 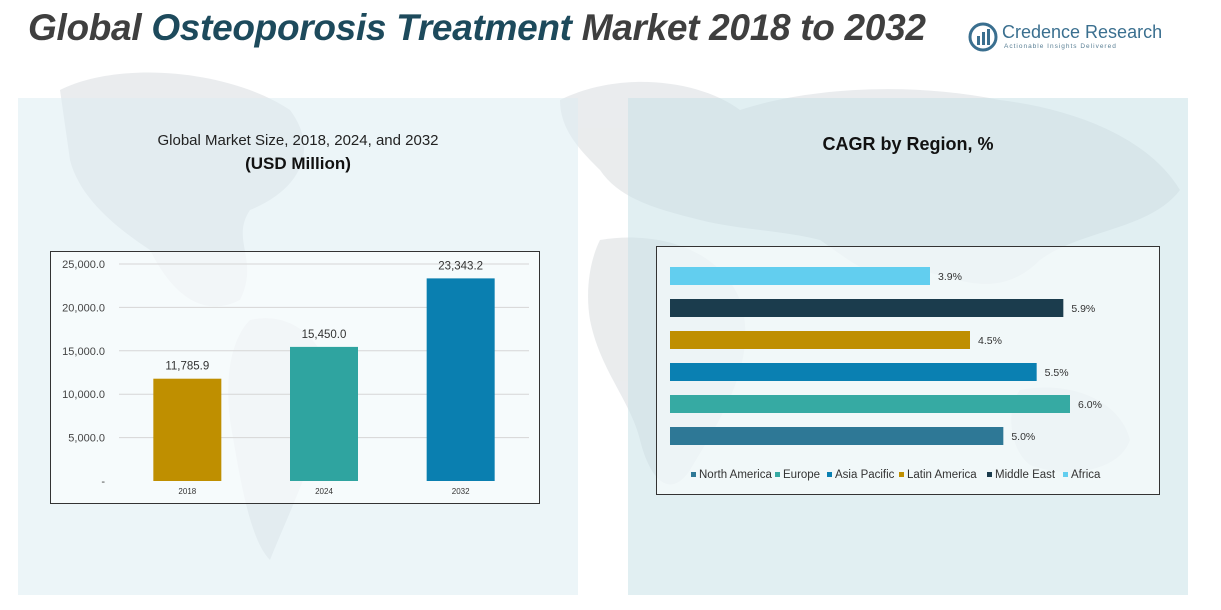 What do you see at coordinates (324, 413) in the screenshot?
I see `bar-2024` at bounding box center [324, 413].